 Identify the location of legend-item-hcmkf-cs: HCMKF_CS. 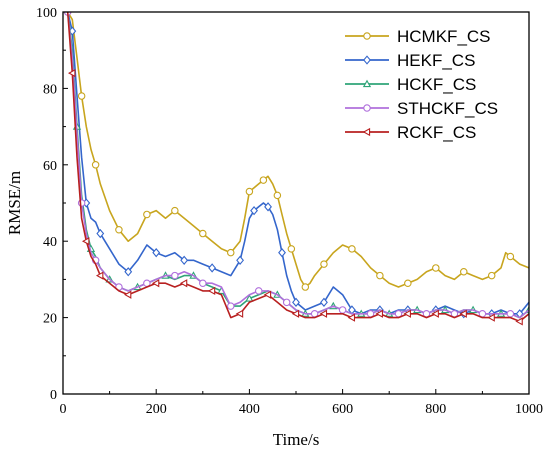
(418, 36).